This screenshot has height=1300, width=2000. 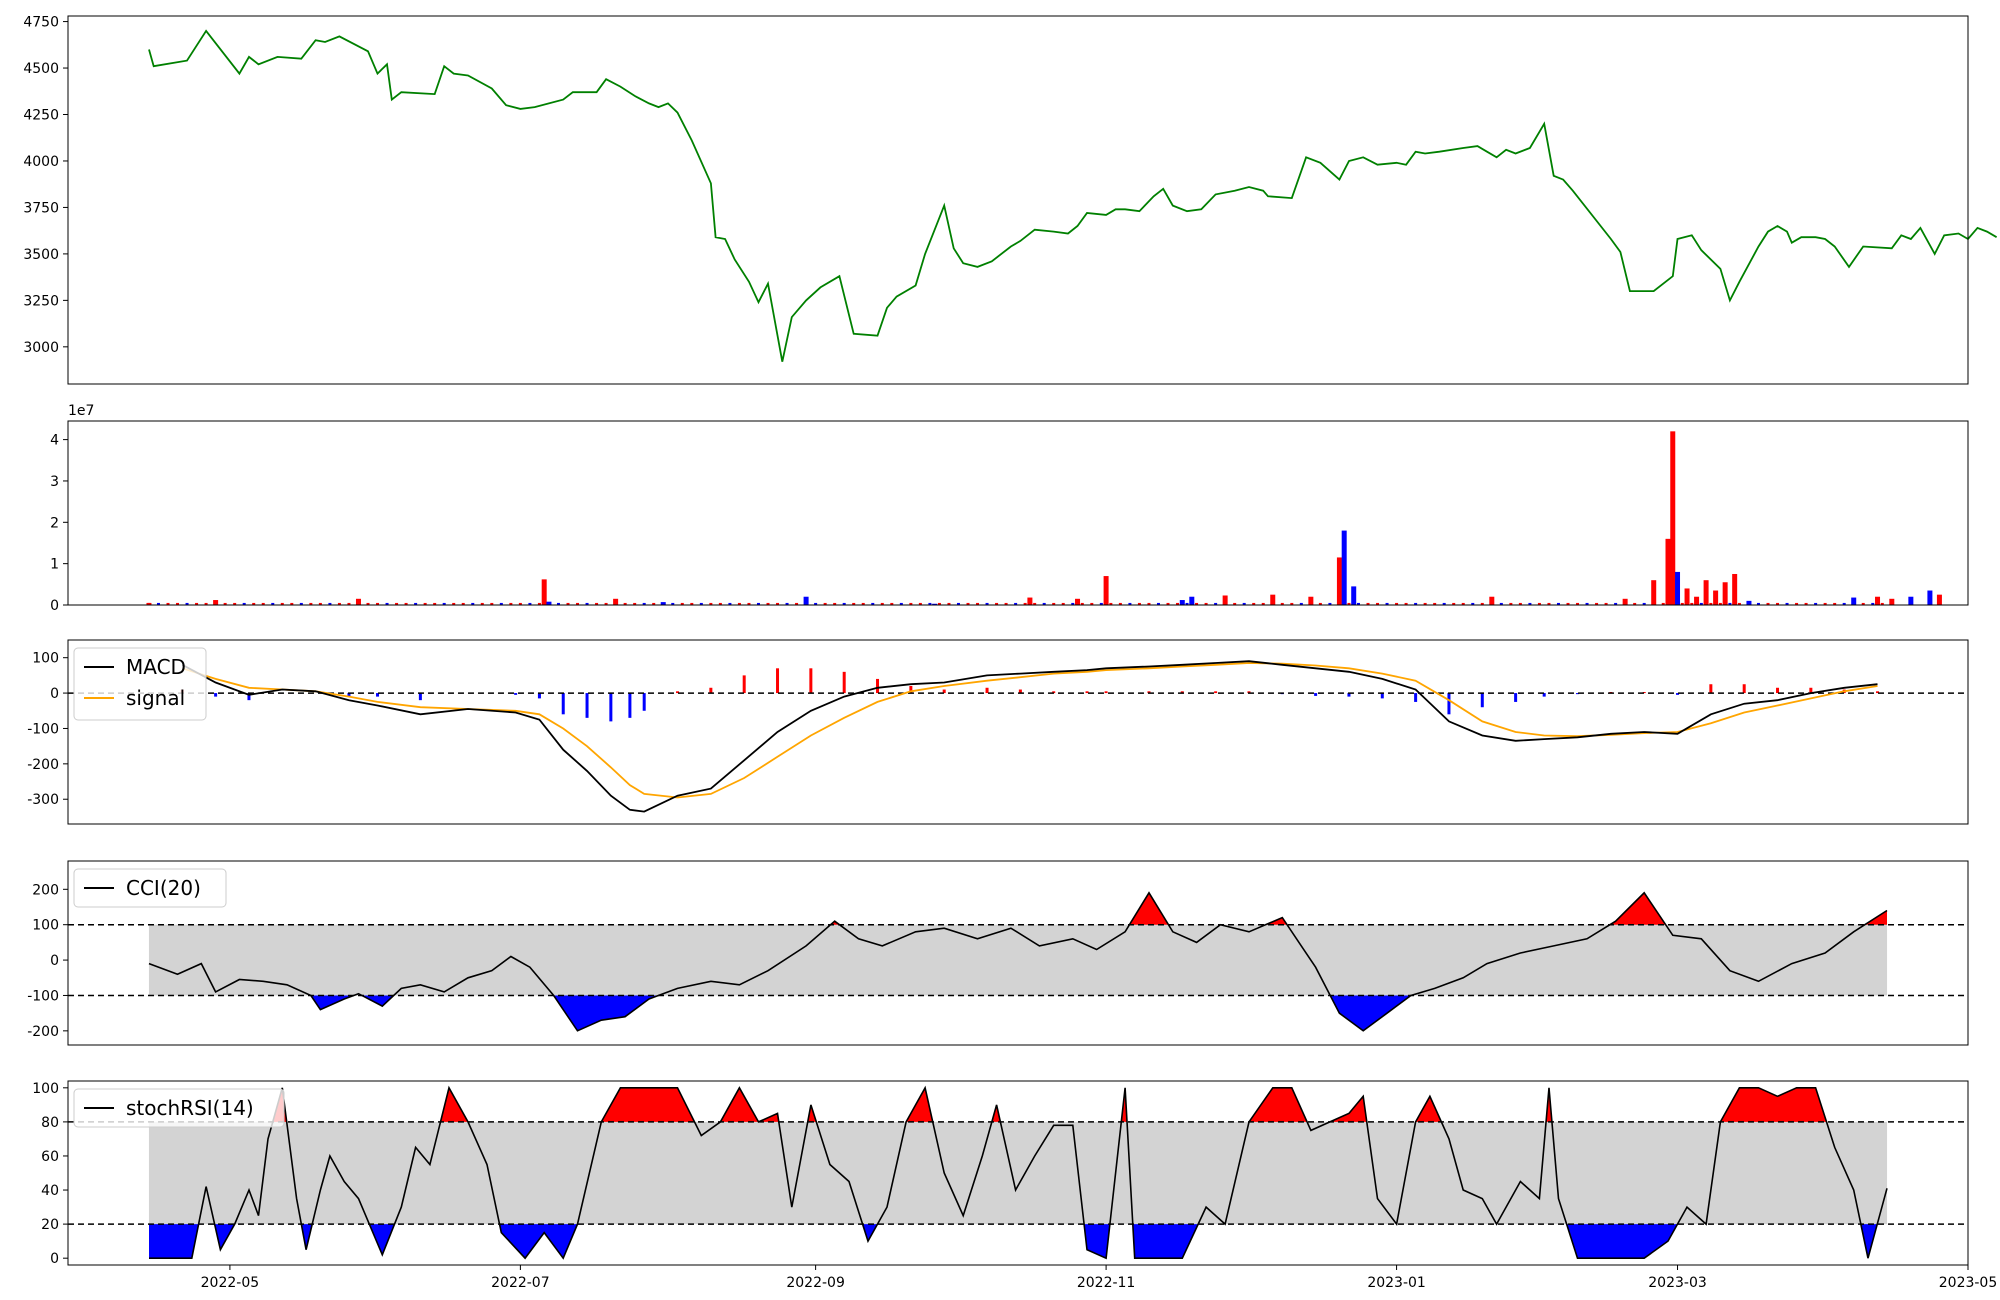 I want to click on macd-line, so click(x=1029, y=736).